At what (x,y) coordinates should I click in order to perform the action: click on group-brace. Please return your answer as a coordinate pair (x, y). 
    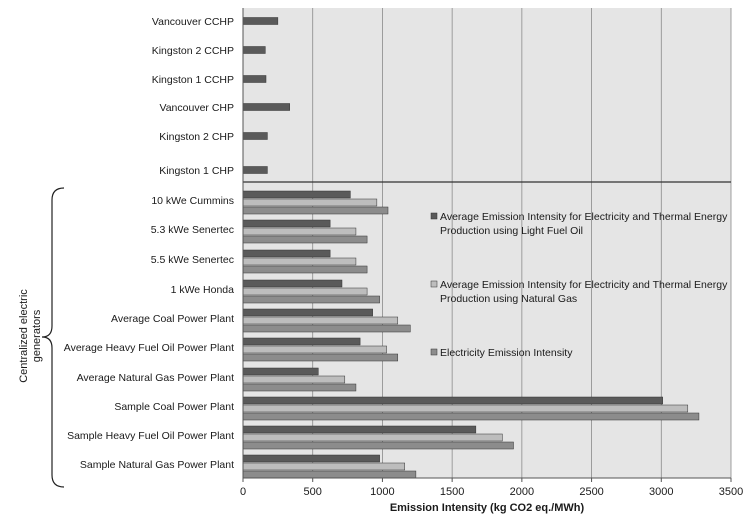
    Looking at the image, I should click on (53, 337).